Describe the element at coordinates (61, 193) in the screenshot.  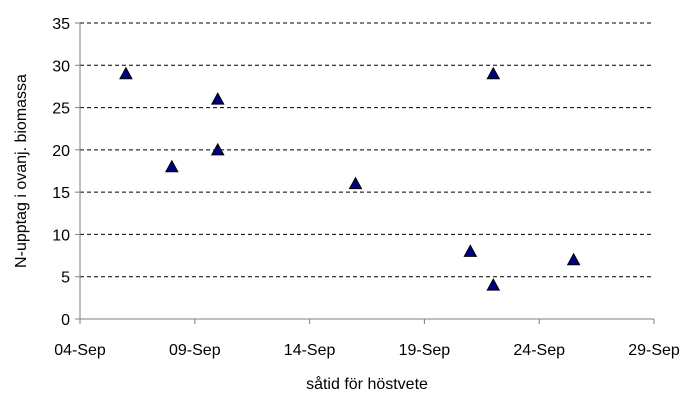
I see `y-tick-label: 15` at that location.